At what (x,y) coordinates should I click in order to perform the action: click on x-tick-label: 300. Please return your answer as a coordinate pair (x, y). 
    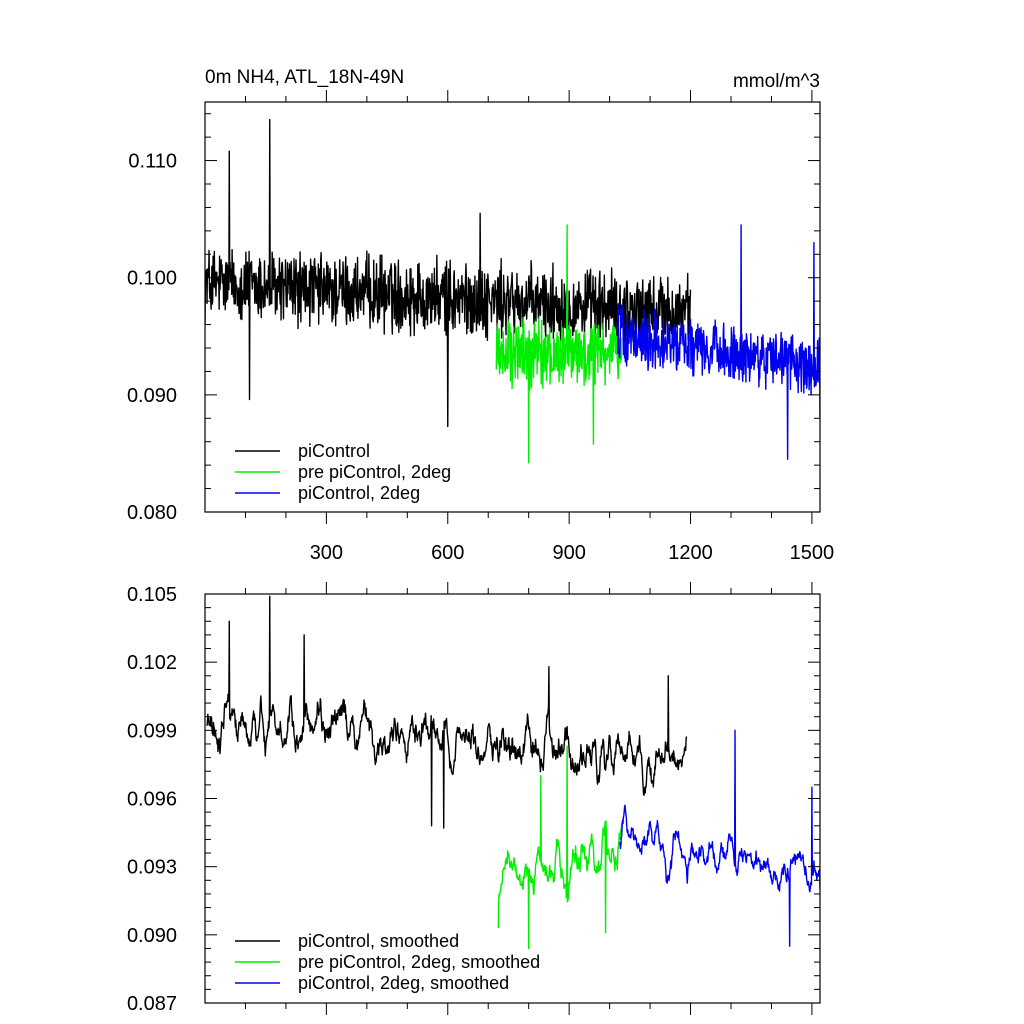
    Looking at the image, I should click on (326, 553).